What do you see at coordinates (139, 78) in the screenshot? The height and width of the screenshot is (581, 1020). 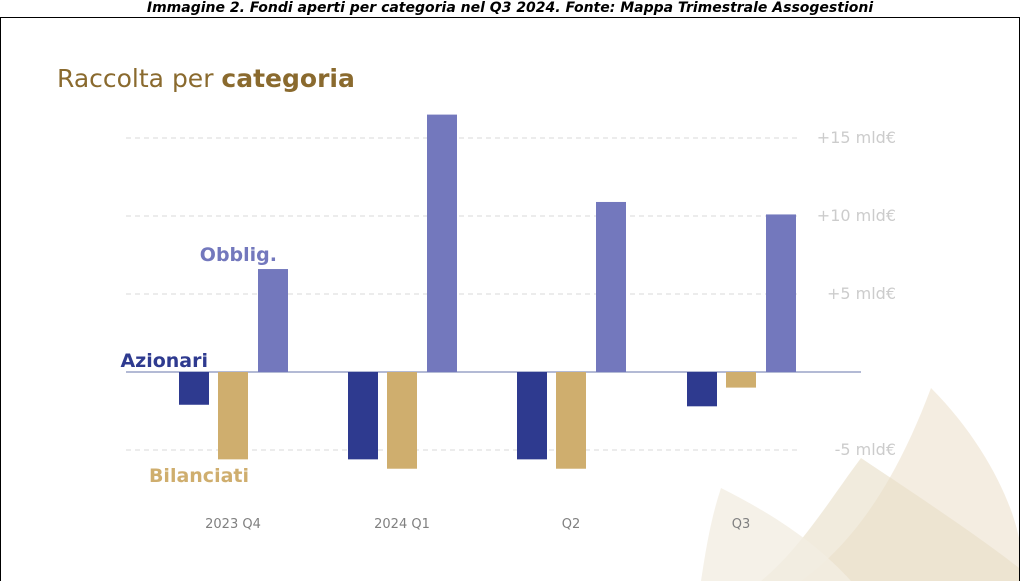 I see `chart-title-part: Raccolta per` at bounding box center [139, 78].